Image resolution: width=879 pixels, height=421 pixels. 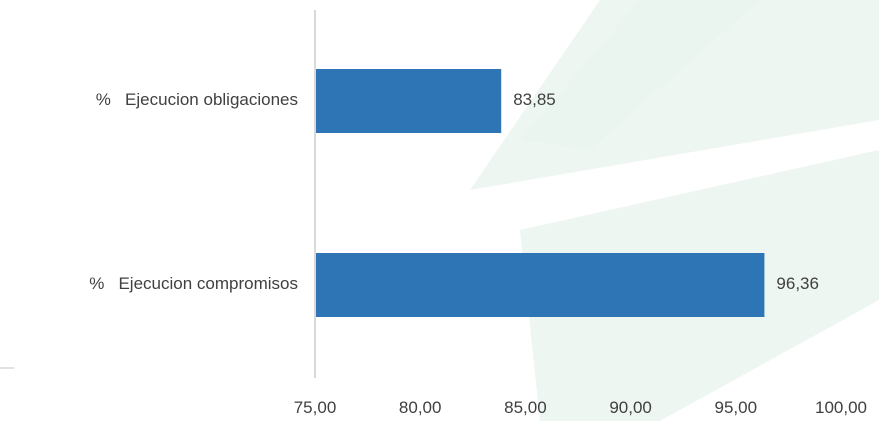 What do you see at coordinates (640, 75) in the screenshot?
I see `watermark-shape` at bounding box center [640, 75].